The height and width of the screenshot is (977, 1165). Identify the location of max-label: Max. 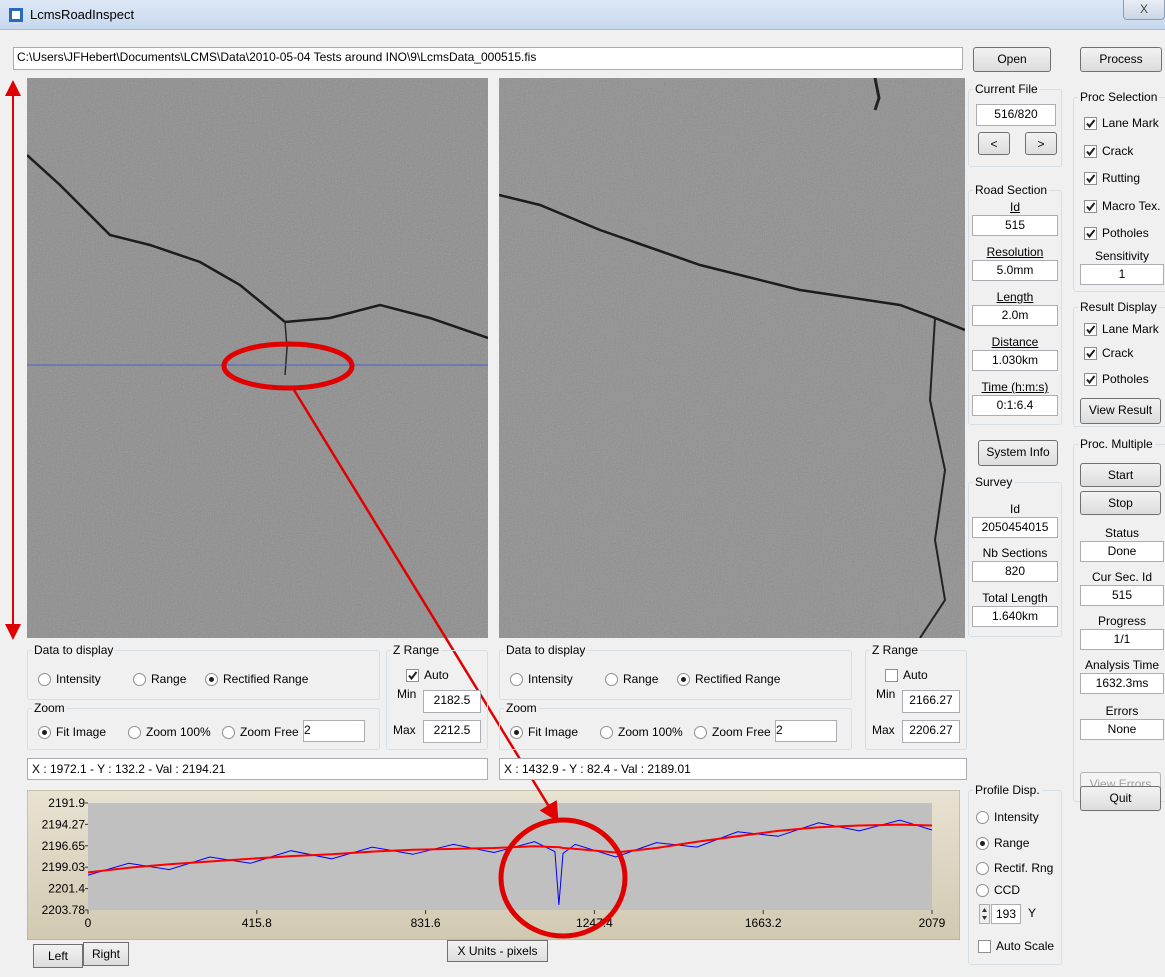
(404, 730).